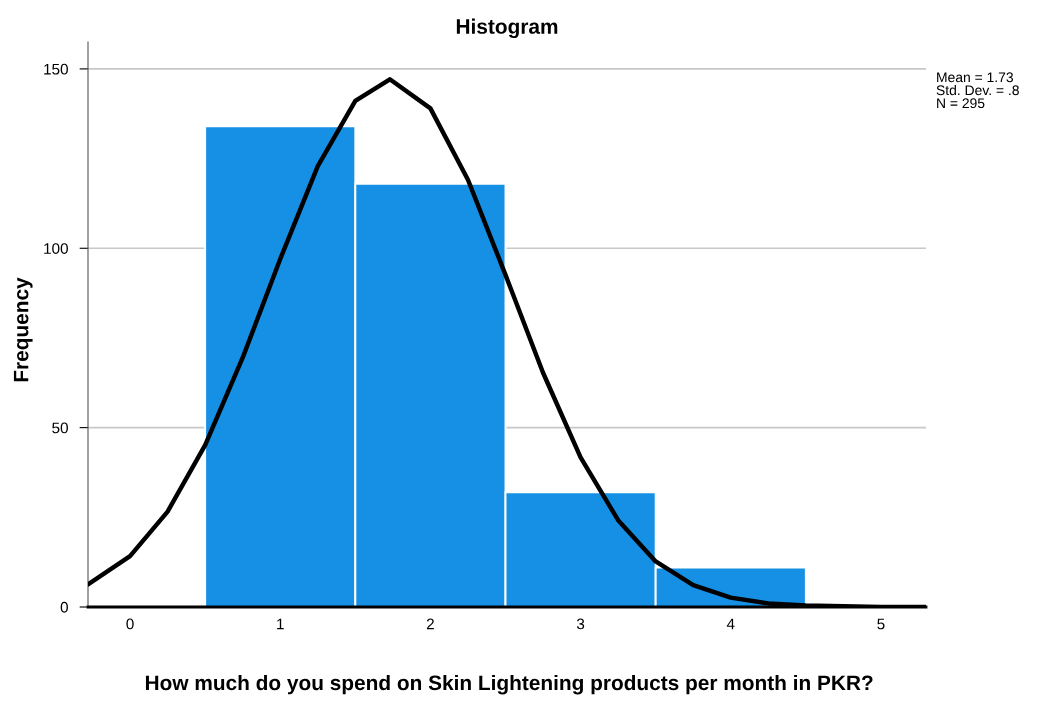  What do you see at coordinates (430, 624) in the screenshot?
I see `x-tick-label: 2` at bounding box center [430, 624].